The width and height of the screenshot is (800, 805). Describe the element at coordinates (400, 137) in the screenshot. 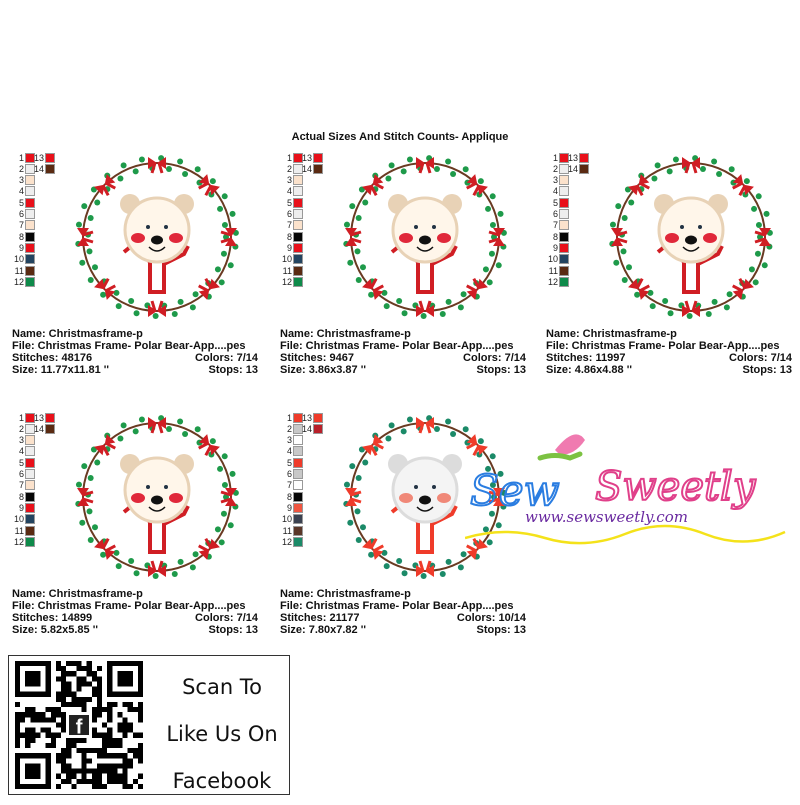

I see `page-title: Actual Sizes And Stitch Counts- Applique` at that location.